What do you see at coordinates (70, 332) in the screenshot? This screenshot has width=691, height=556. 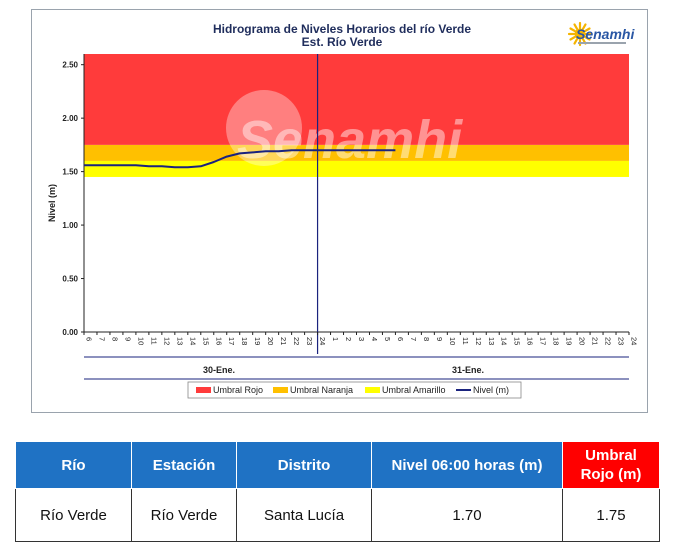 I see `y-tick-label: 0.00` at bounding box center [70, 332].